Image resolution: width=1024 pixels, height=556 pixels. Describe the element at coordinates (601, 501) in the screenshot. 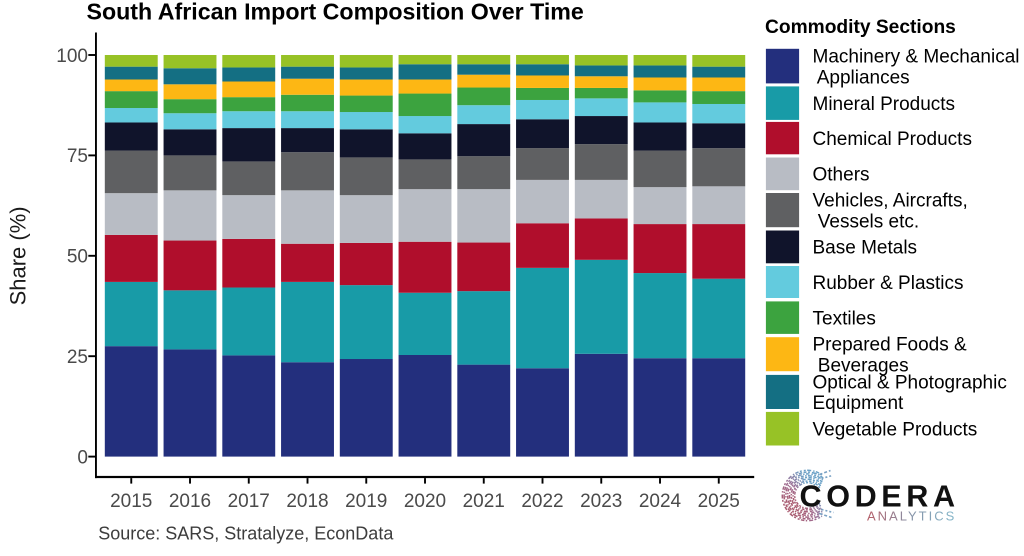

I see `svg-text: 2023` at that location.